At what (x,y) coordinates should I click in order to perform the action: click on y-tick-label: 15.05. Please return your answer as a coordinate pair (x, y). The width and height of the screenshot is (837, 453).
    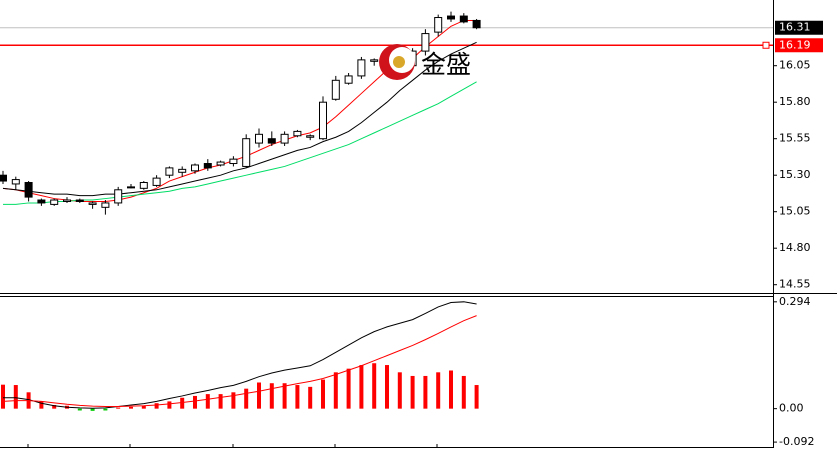
    Looking at the image, I should click on (795, 211).